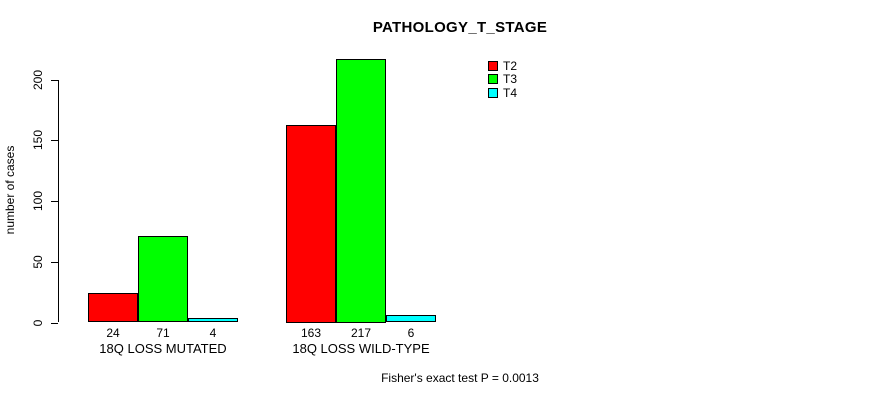 Image resolution: width=890 pixels, height=400 pixels. Describe the element at coordinates (213, 320) in the screenshot. I see `bar-t4-group1` at that location.